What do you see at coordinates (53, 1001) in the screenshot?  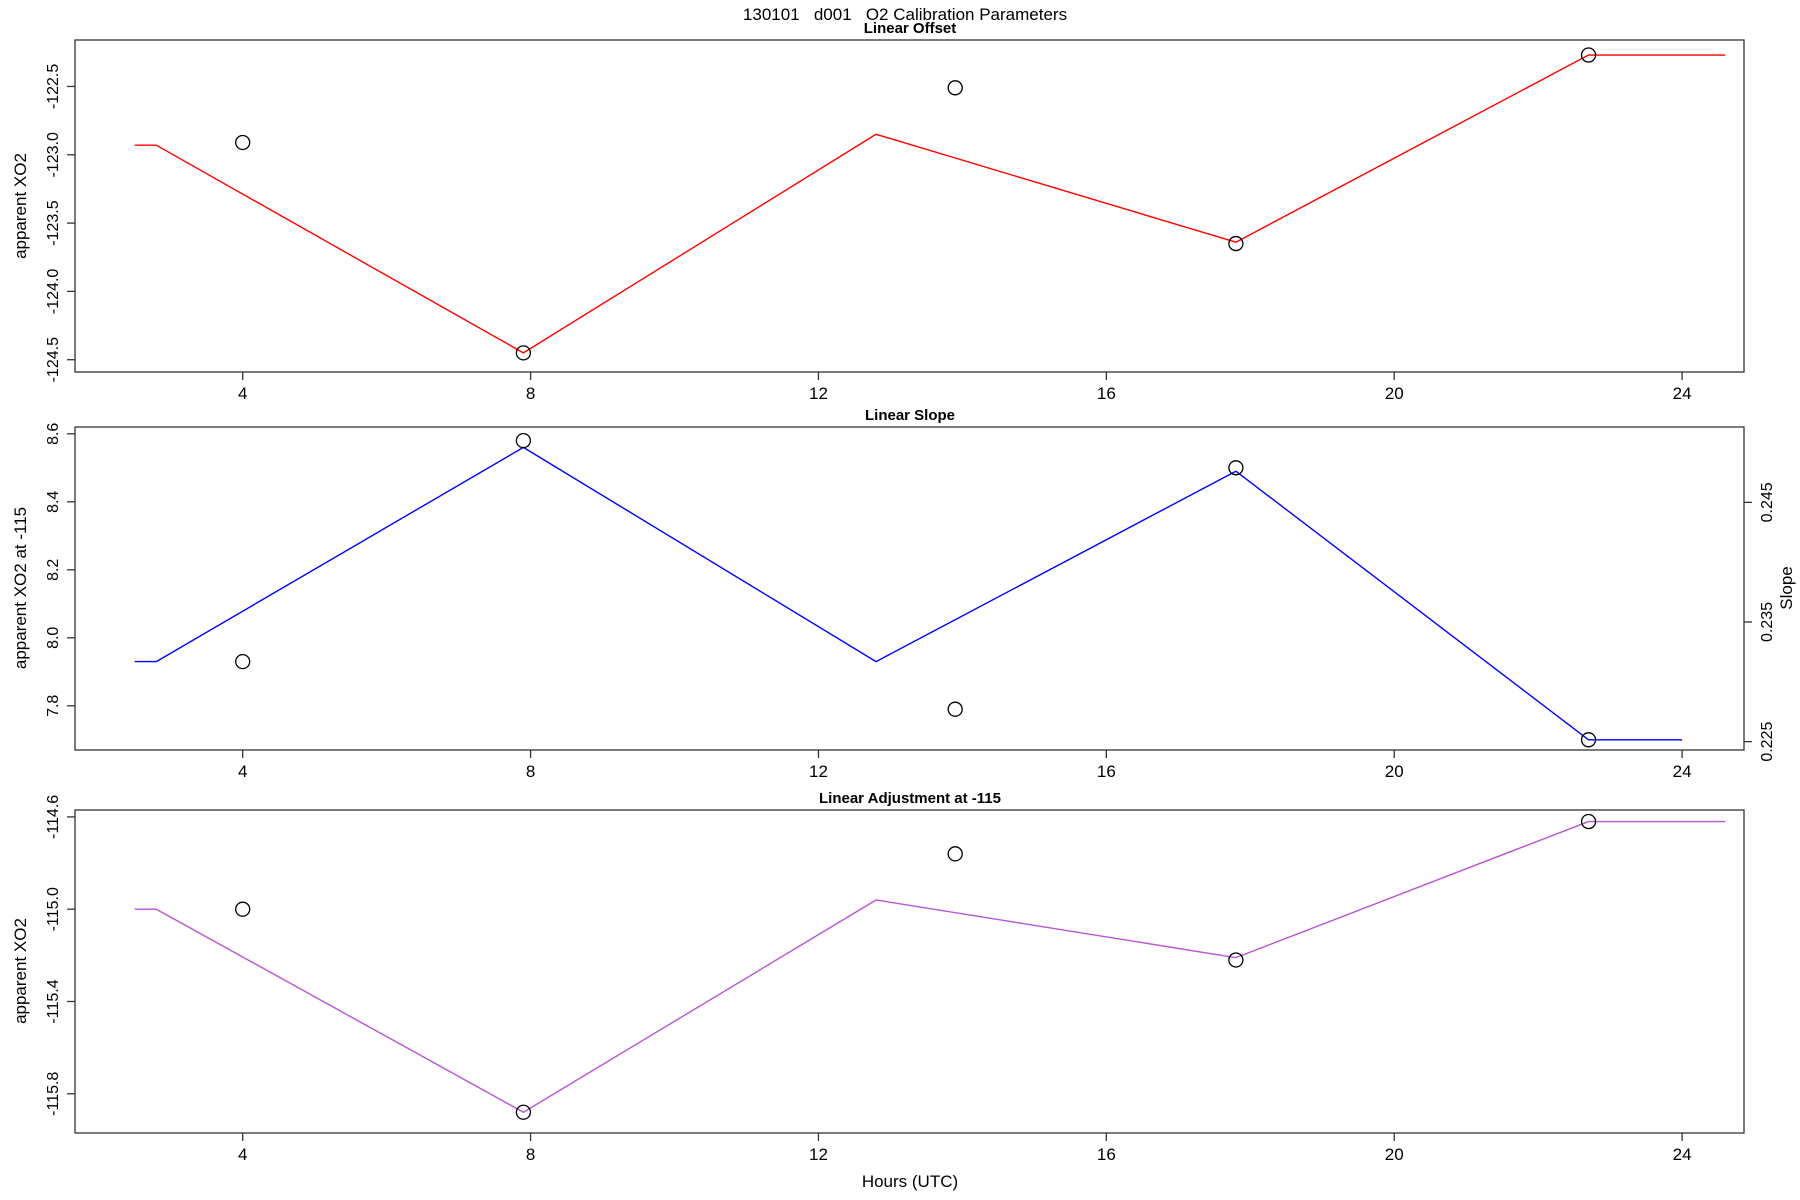 I see `y-tick-label: -115.4` at bounding box center [53, 1001].